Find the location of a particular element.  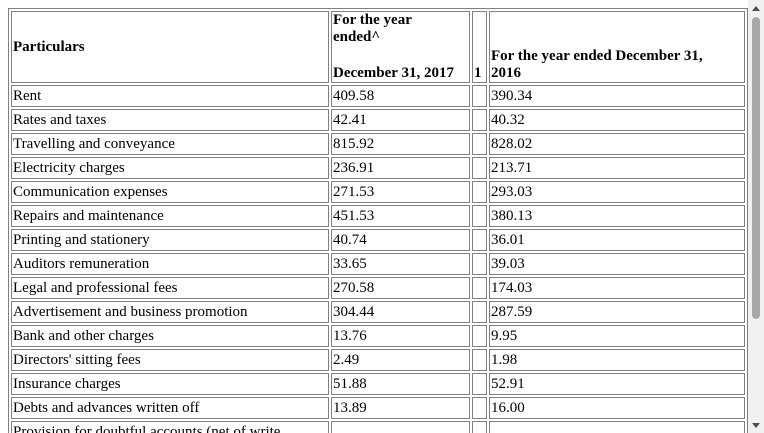

row-label: Electricity charges is located at coordinates (170, 168).